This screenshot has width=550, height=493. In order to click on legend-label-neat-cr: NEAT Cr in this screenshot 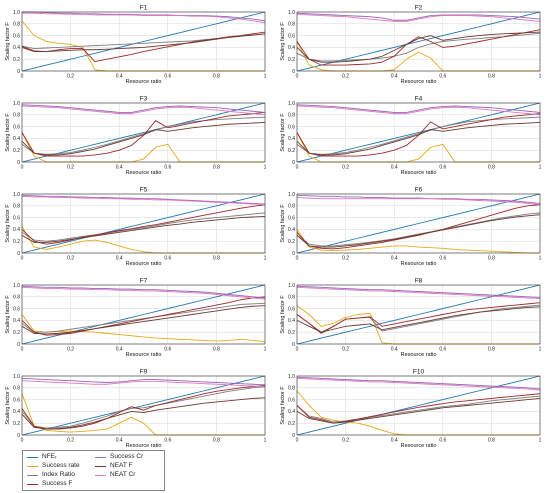, I will do `click(123, 474)`.